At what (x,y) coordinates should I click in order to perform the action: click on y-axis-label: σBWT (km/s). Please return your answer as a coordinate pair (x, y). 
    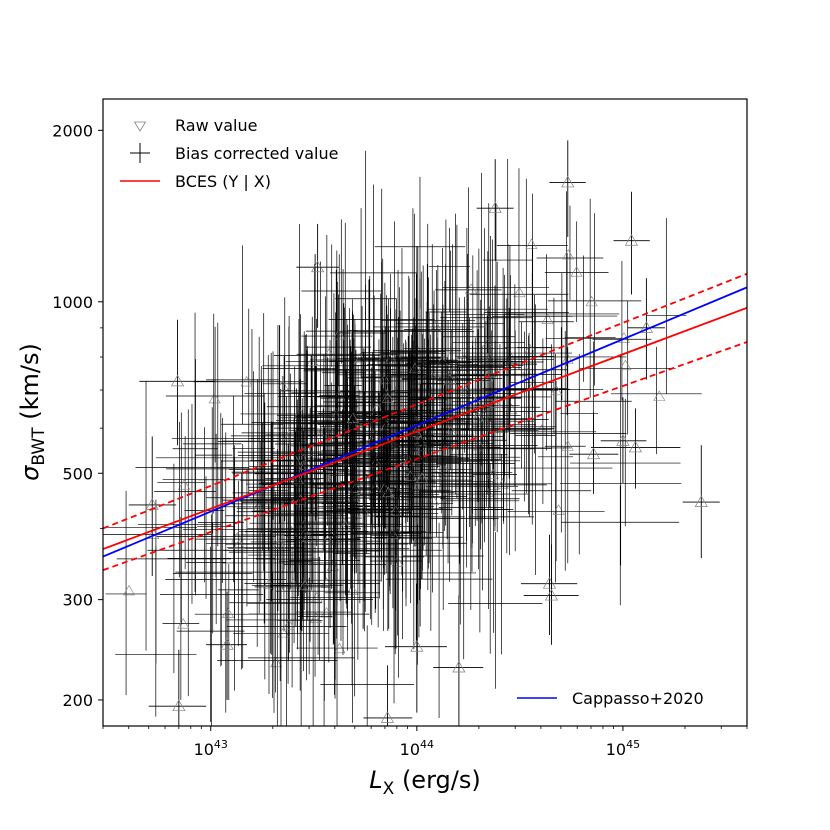
    Looking at the image, I should click on (32, 412).